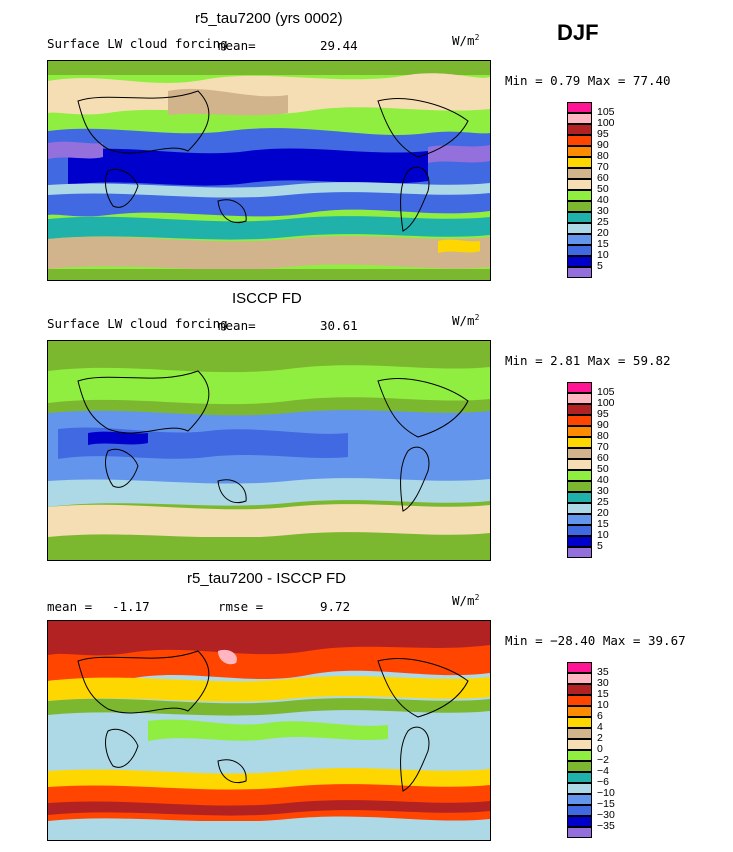 The height and width of the screenshot is (852, 733). I want to click on legend-2-label: 60, so click(603, 458).